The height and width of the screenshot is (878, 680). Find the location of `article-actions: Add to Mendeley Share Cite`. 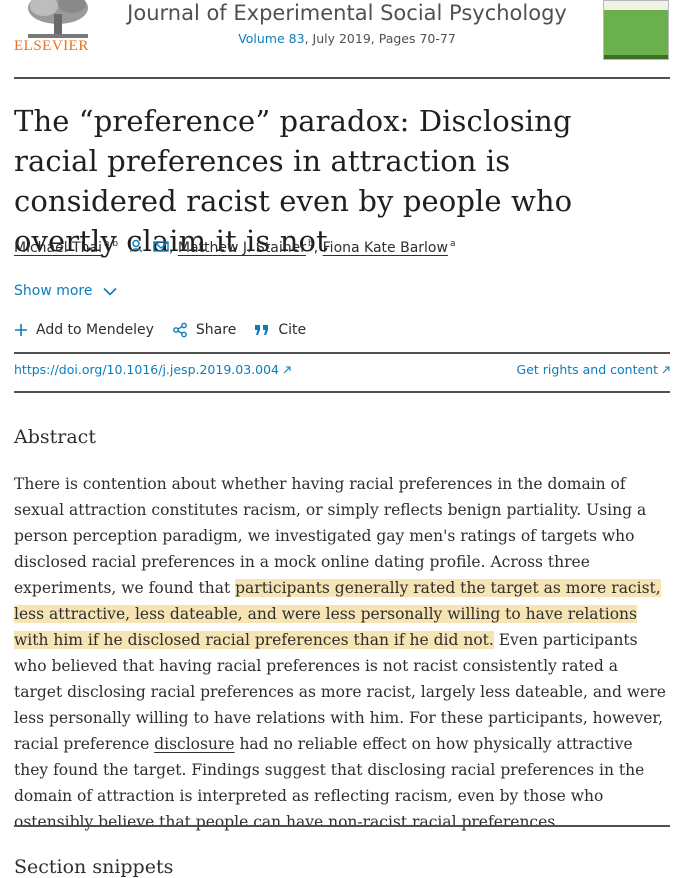

article-actions: Add to Mendeley Share Cite is located at coordinates (160, 330).